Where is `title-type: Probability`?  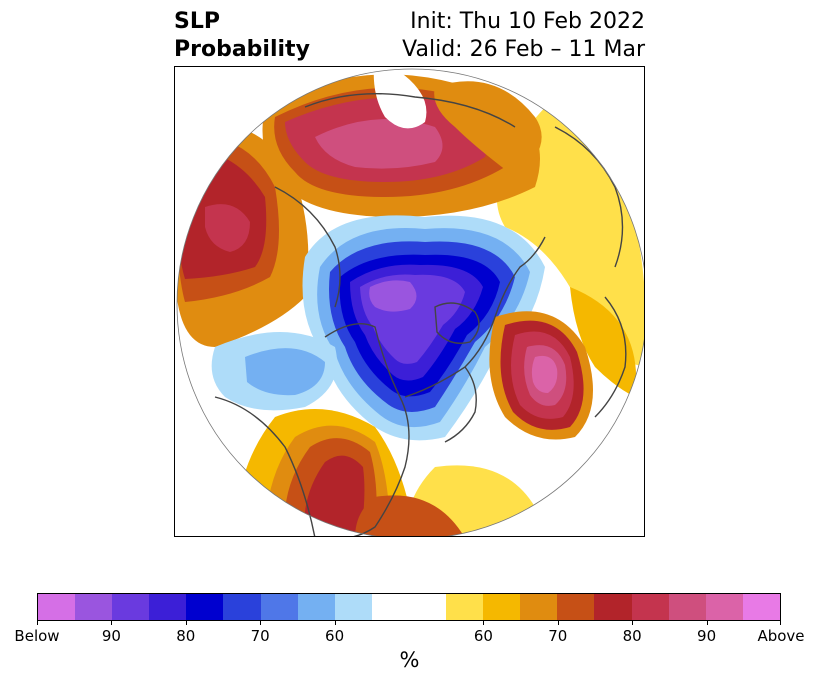
title-type: Probability is located at coordinates (242, 49).